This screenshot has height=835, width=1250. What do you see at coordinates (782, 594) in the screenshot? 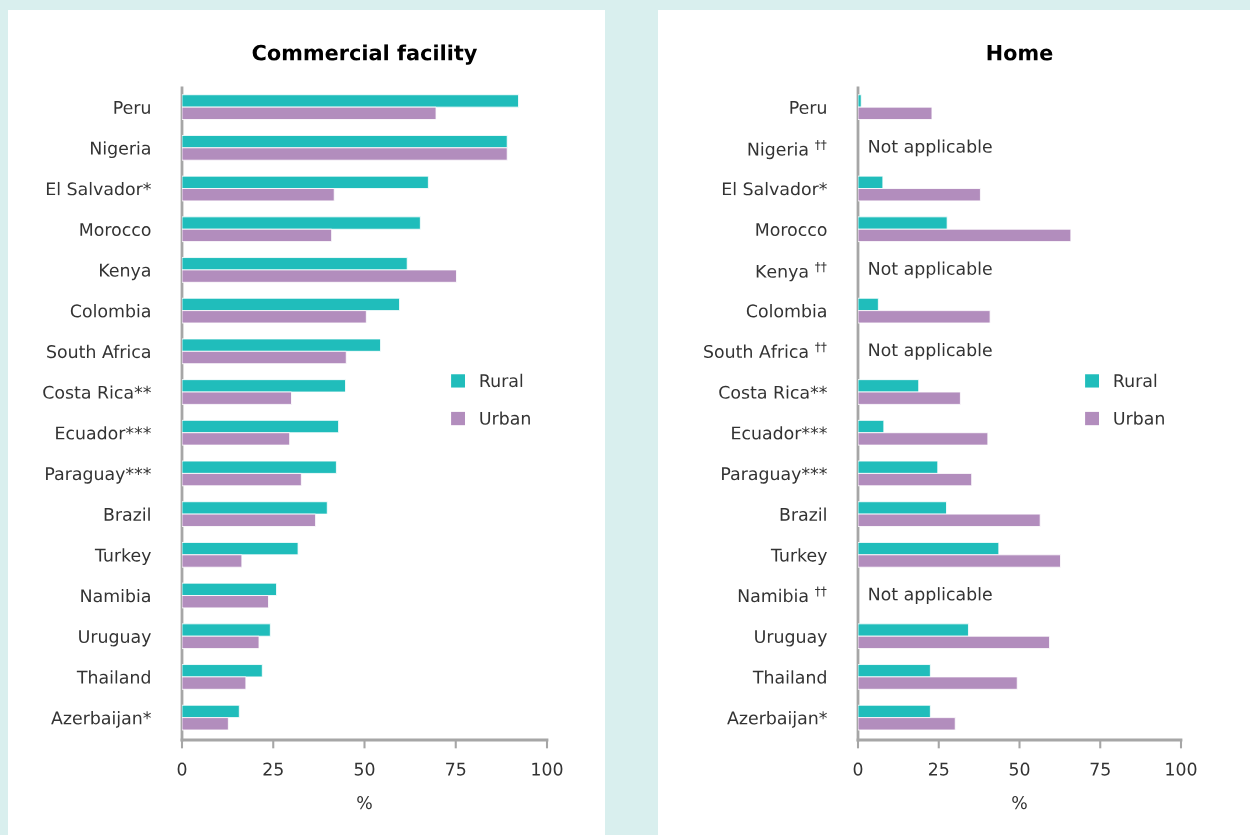
I see `y-tick-label: Namibia $^{††}$` at bounding box center [782, 594].